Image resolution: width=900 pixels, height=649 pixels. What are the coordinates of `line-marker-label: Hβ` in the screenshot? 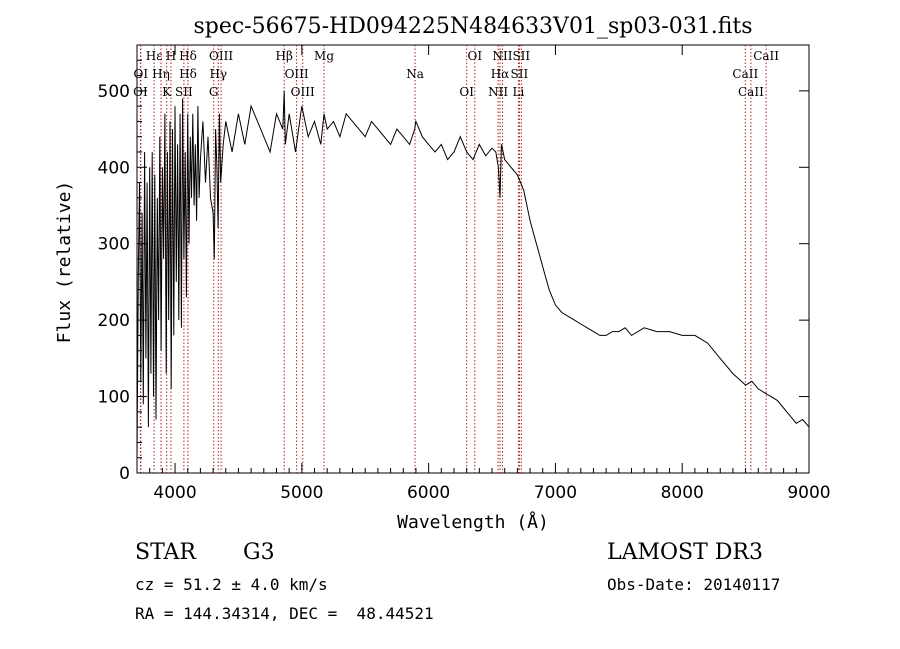 It's located at (284, 56).